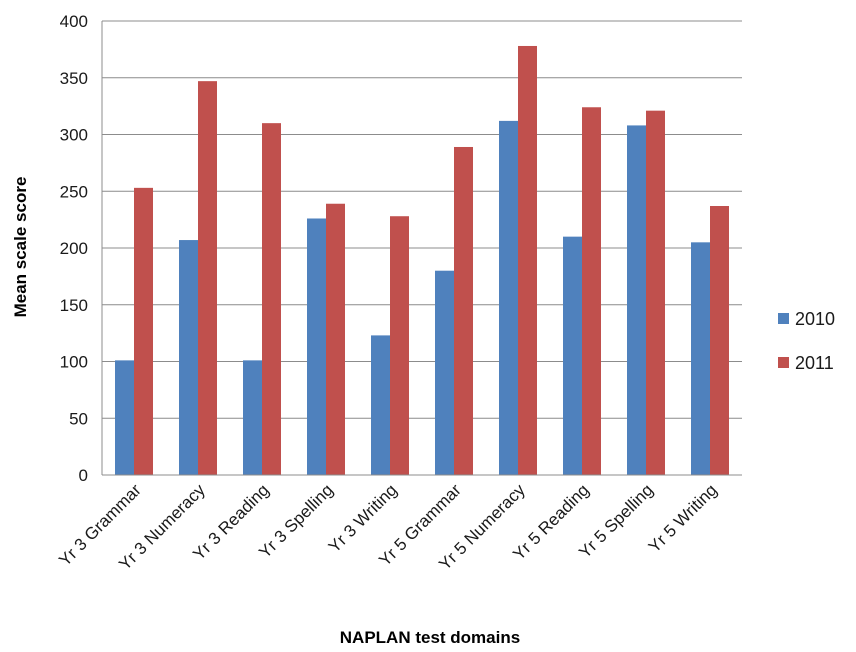 The image size is (856, 652). I want to click on y-axis-title: Mean scale score, so click(20, 247).